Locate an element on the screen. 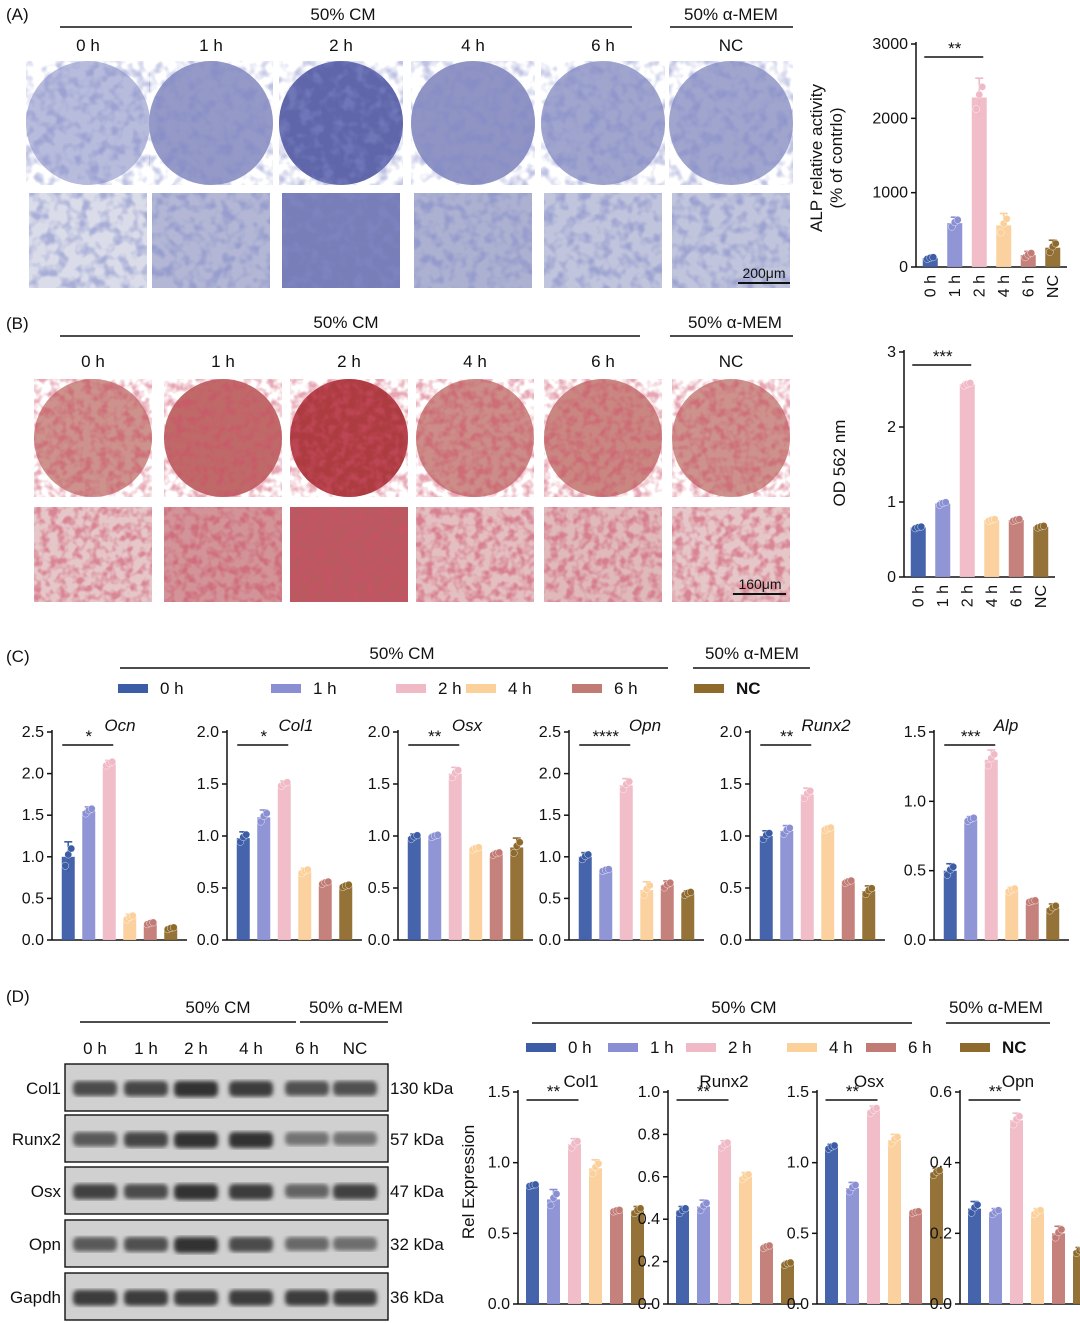  panel-c-label: (C) is located at coordinates (18, 656).